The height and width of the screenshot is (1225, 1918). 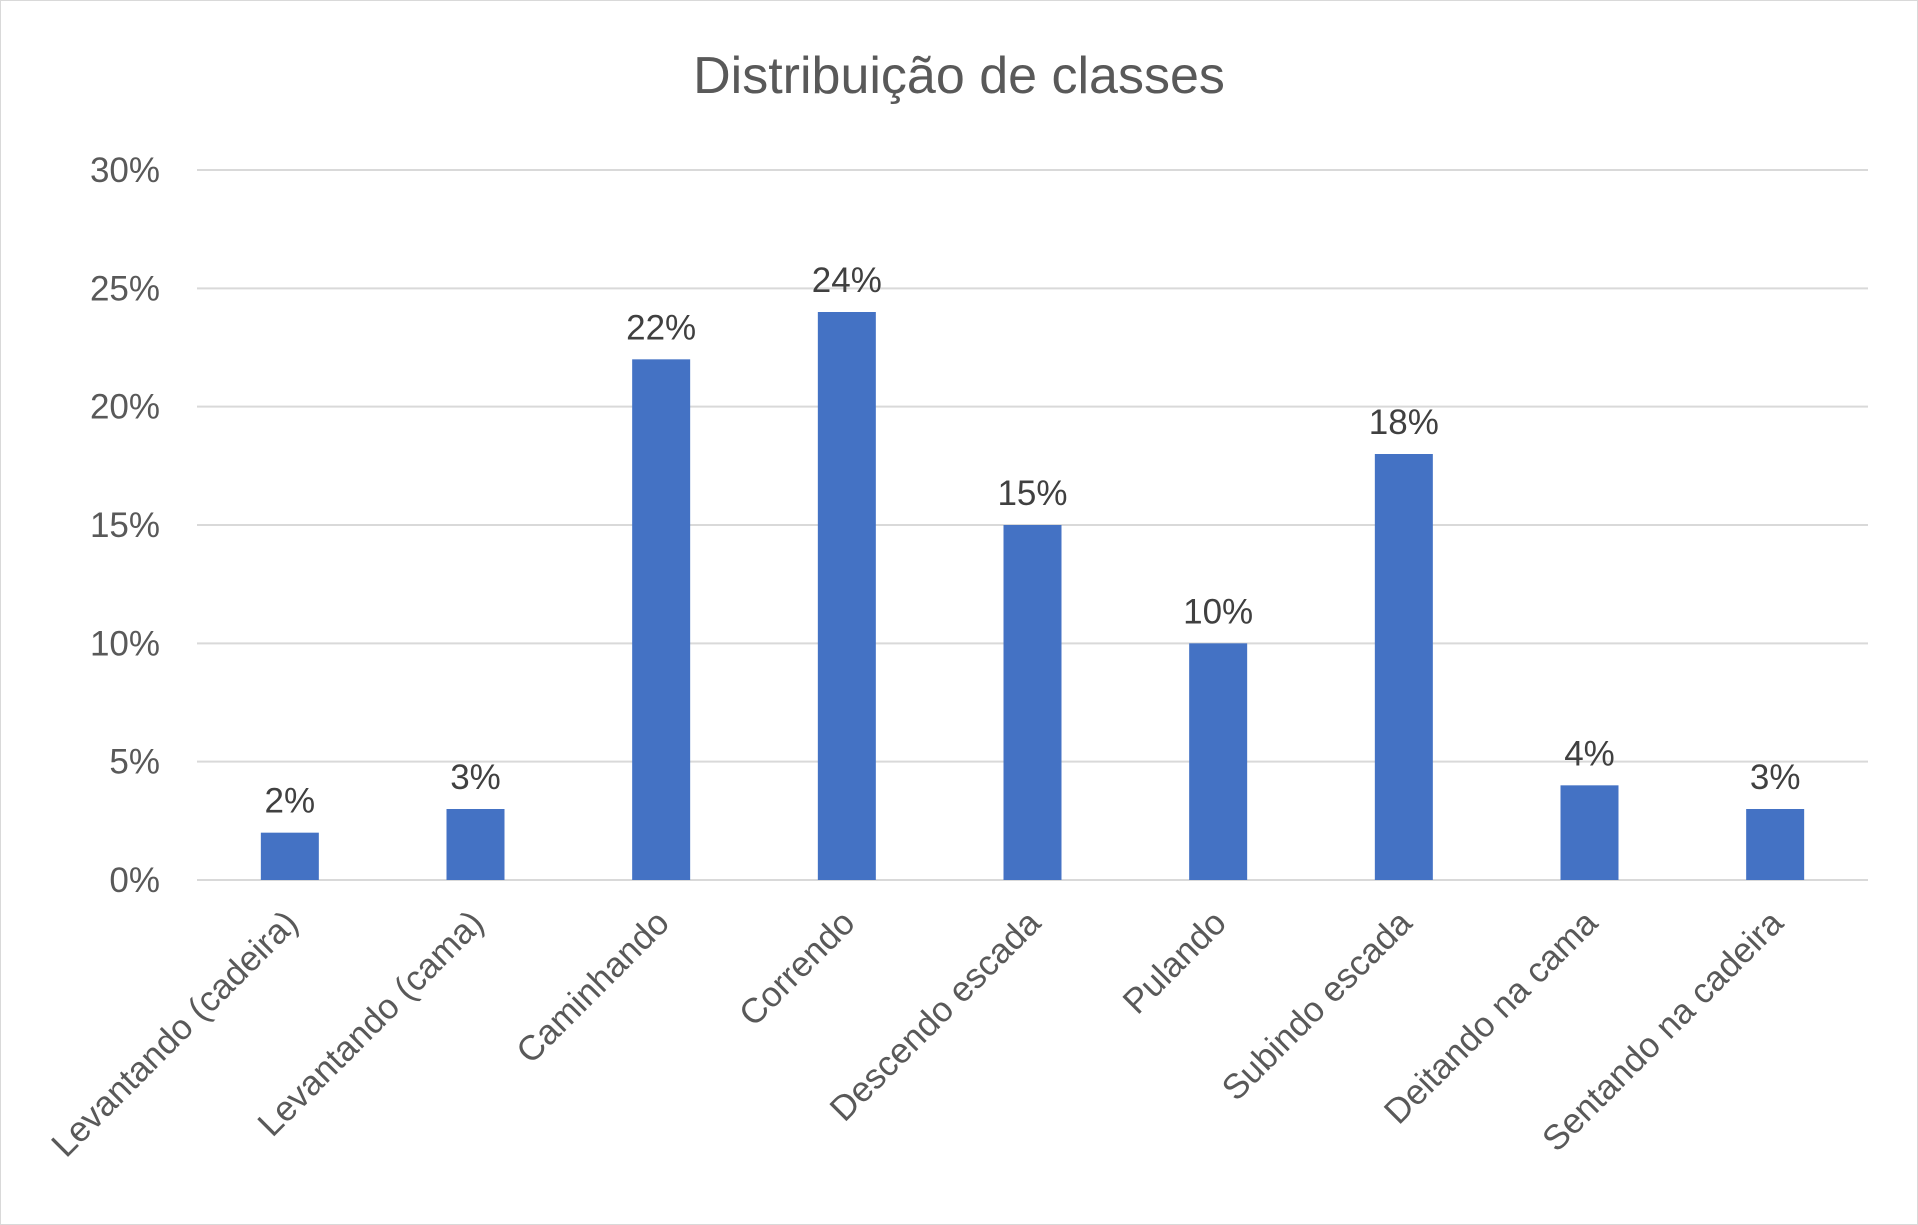 I want to click on y-axis-ticks: 0% 5% 10% 15% 20% 25% 30%, so click(x=125, y=525).